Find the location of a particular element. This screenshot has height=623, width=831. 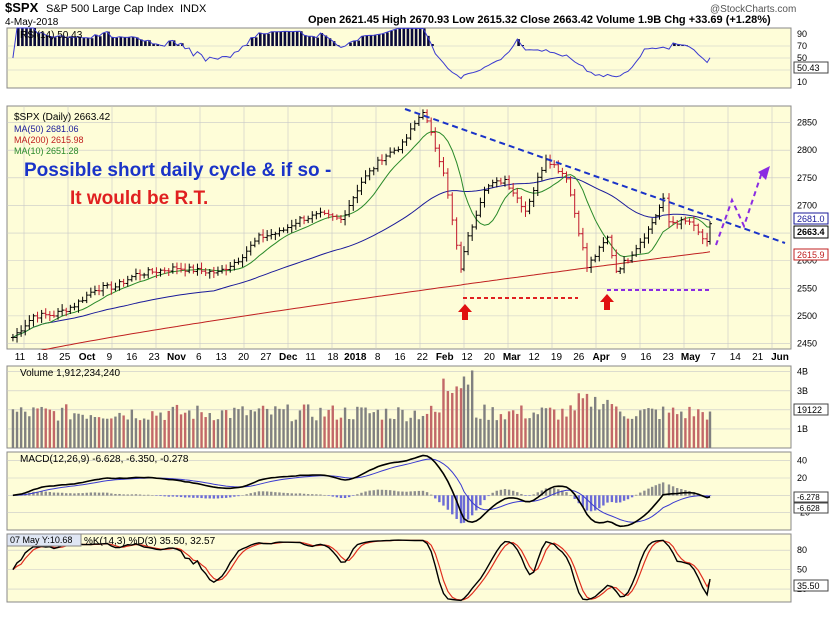

brand: @StockCharts.com is located at coordinates (753, 9).